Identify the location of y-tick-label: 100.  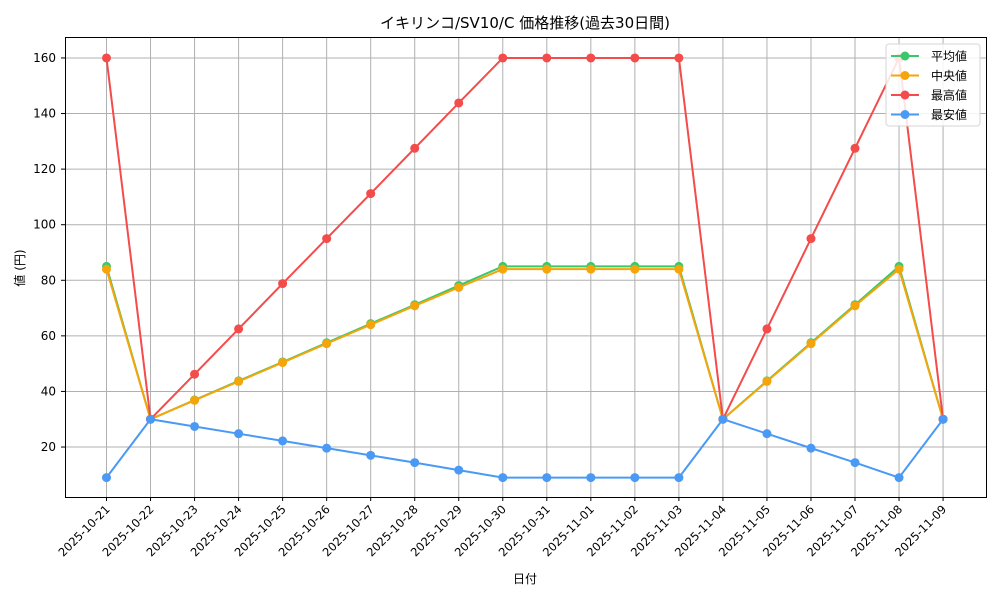
(44, 225).